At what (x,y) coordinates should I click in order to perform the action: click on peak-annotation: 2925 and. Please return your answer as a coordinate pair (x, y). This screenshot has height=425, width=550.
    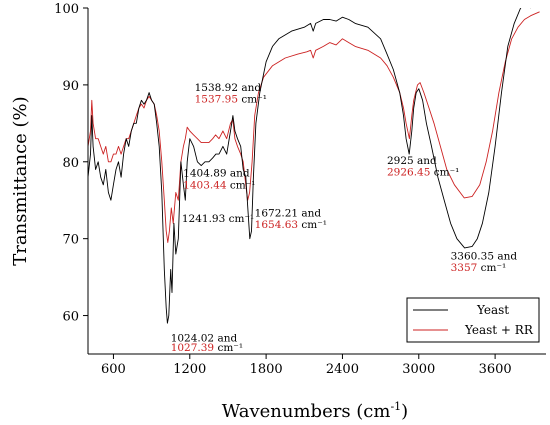
    Looking at the image, I should click on (412, 161).